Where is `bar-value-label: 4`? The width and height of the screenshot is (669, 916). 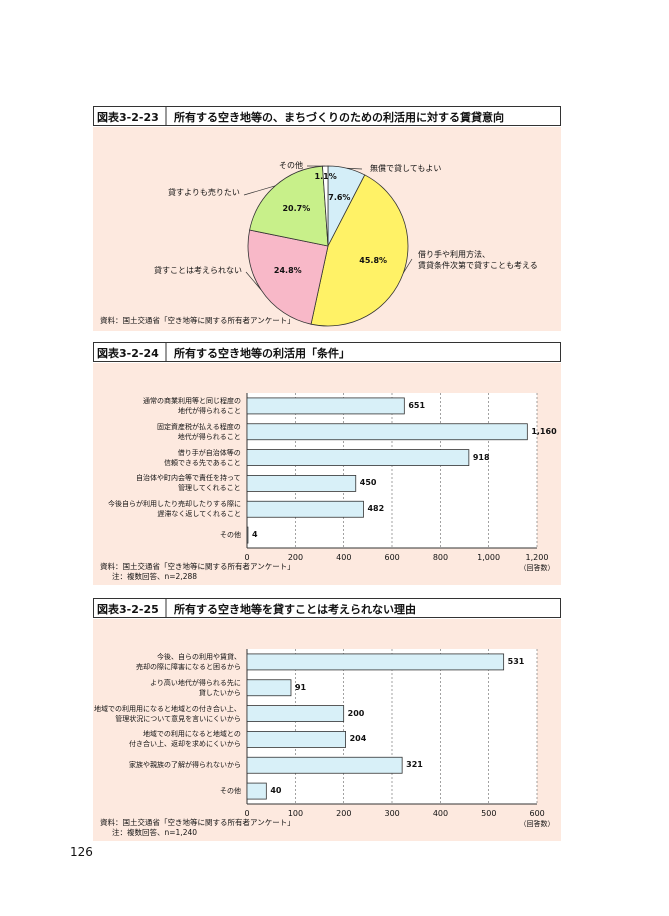 bar-value-label: 4 is located at coordinates (254, 535).